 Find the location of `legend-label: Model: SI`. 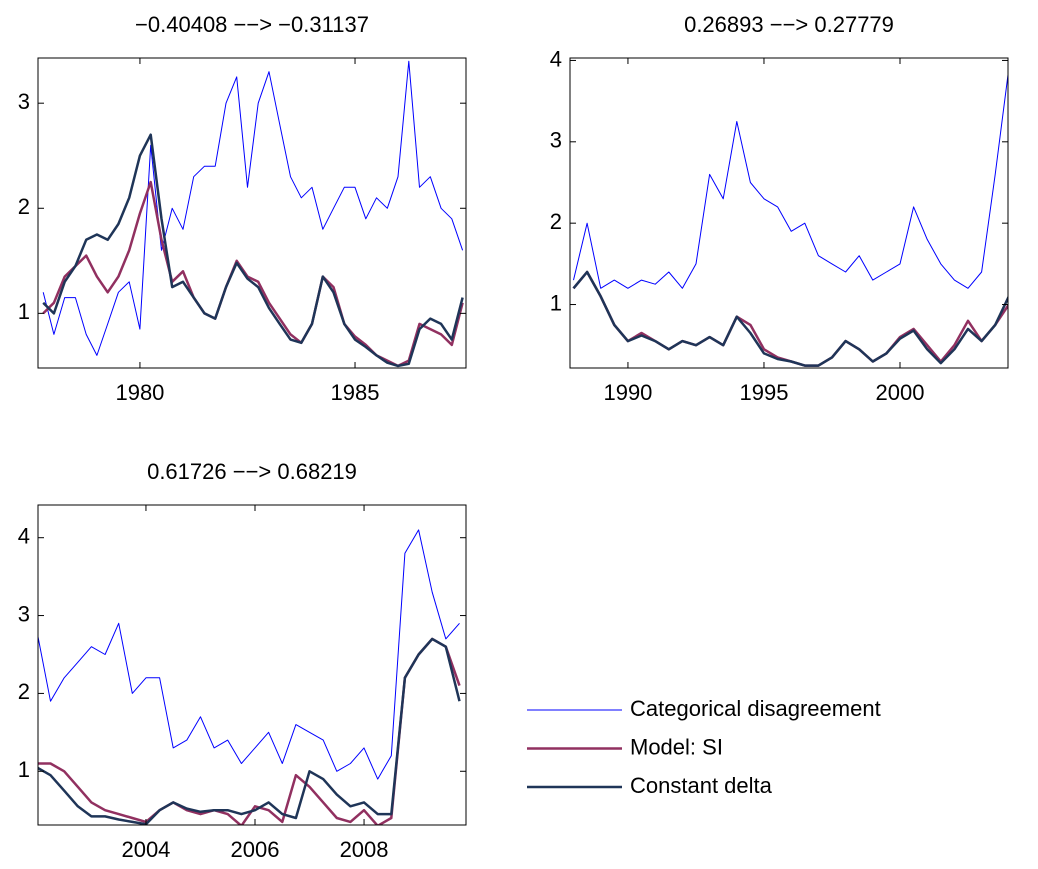

legend-label: Model: SI is located at coordinates (676, 746).